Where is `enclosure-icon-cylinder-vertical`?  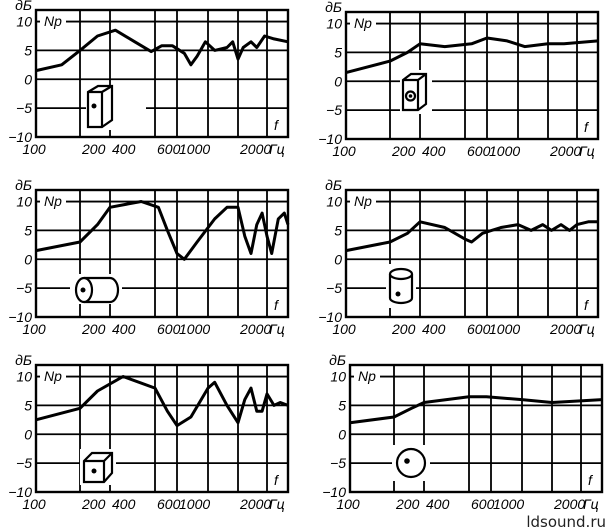
enclosure-icon-cylinder-vertical is located at coordinates (401, 286).